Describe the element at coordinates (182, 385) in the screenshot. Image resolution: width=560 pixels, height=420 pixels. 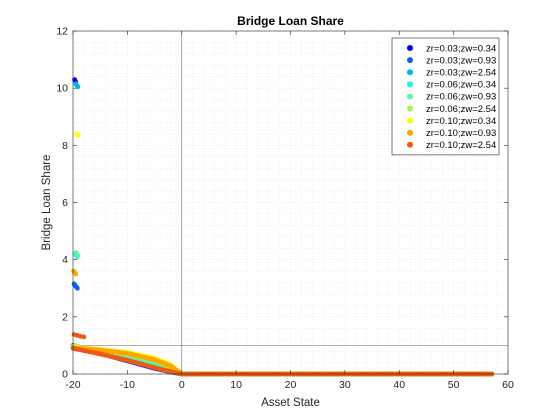
I see `x-tick-label: 0` at that location.